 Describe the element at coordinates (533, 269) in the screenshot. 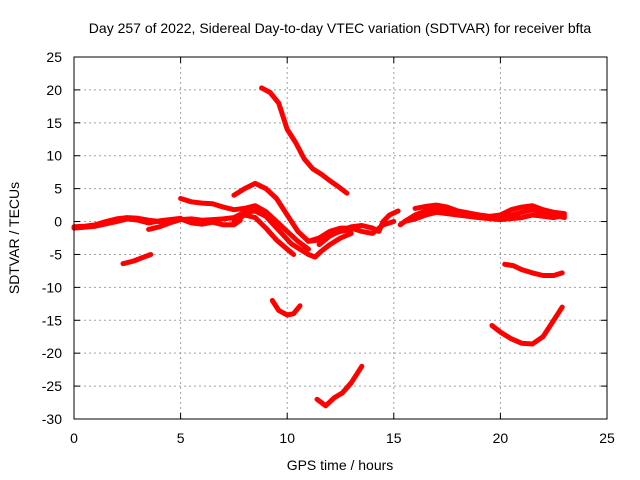

I see `series-track-late-neg` at that location.